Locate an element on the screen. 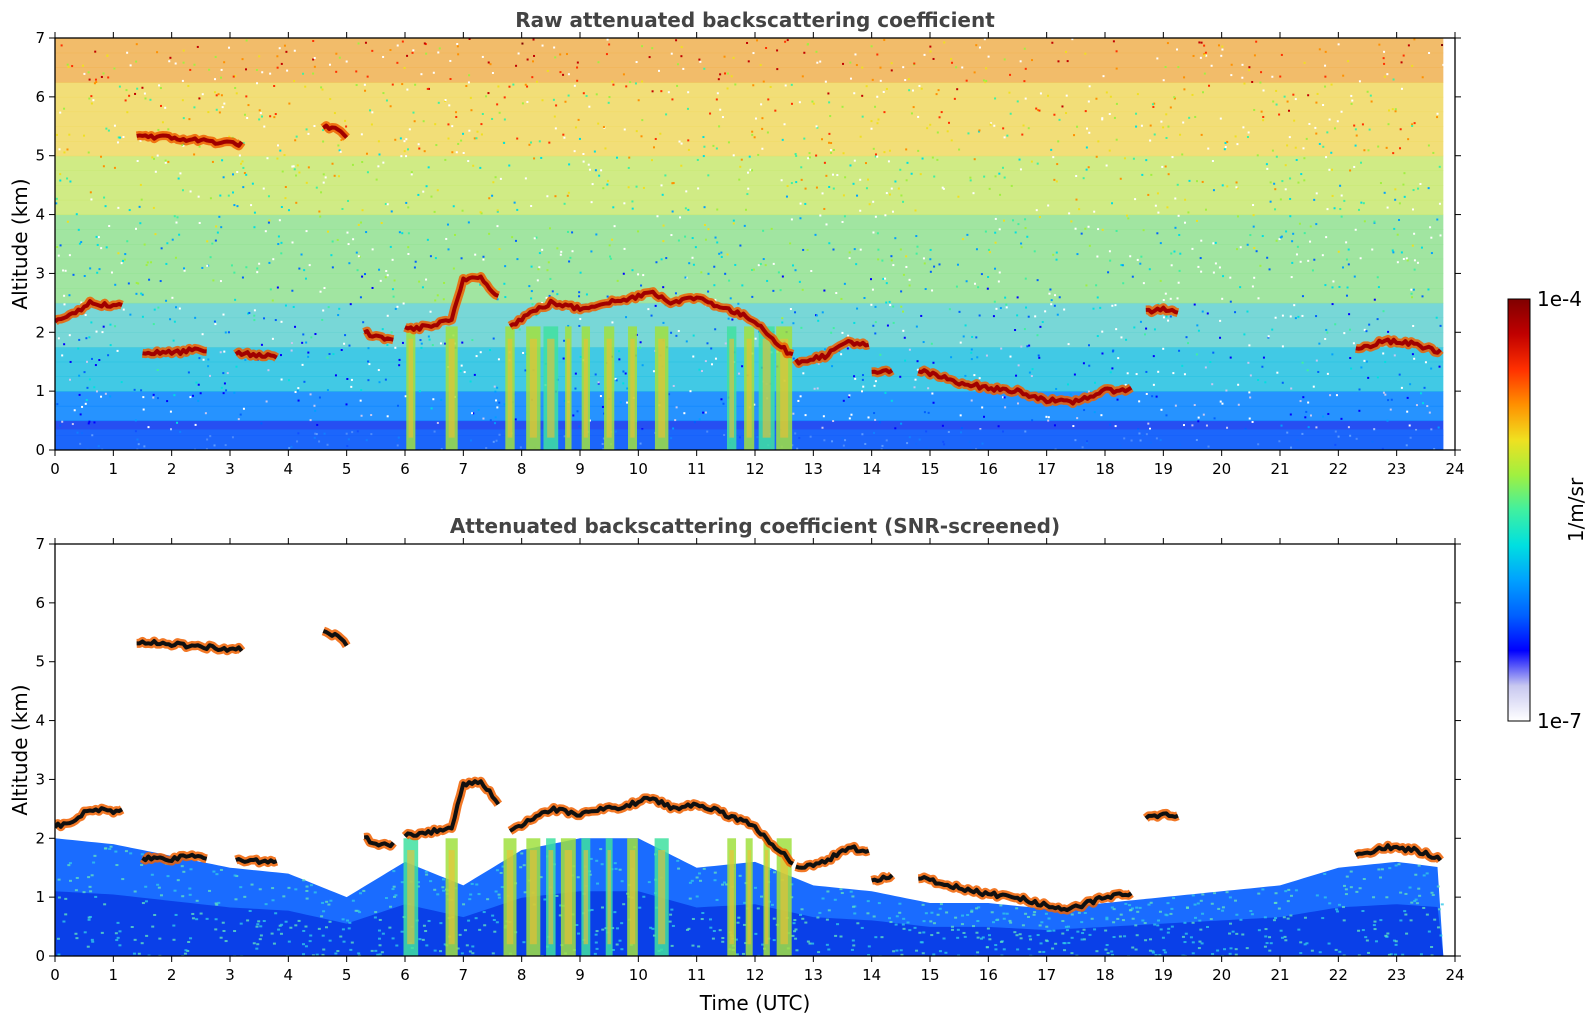  y-tick-label: 6 is located at coordinates (40, 603).